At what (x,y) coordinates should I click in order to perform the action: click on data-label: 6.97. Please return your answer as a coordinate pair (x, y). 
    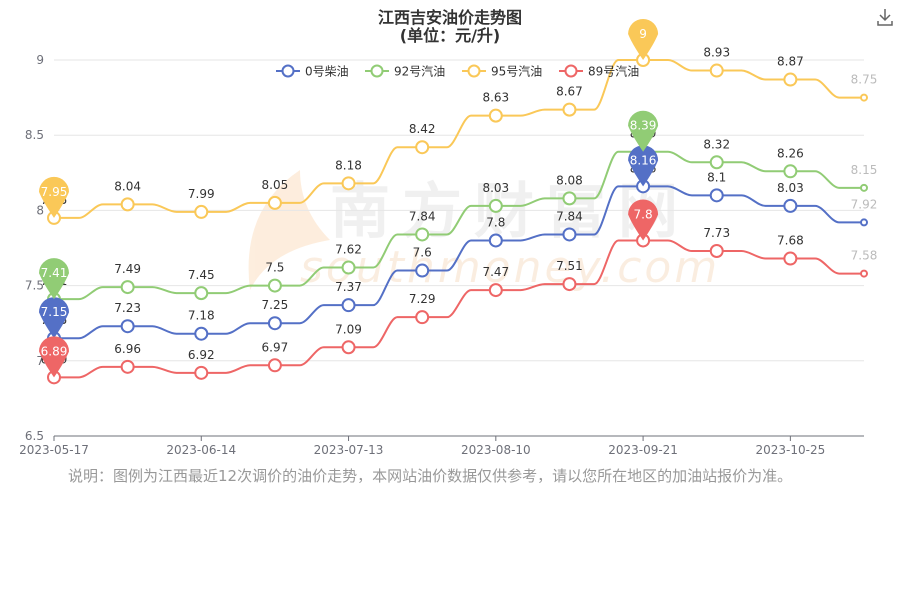
    Looking at the image, I should click on (275, 347).